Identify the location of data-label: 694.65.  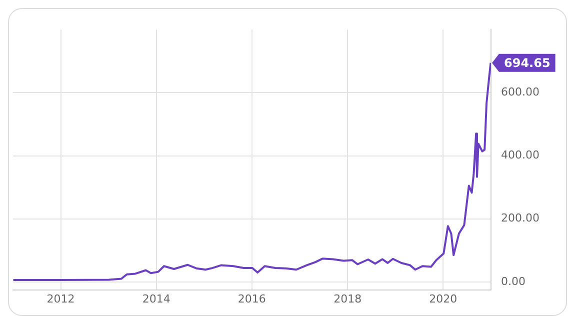
(527, 63).